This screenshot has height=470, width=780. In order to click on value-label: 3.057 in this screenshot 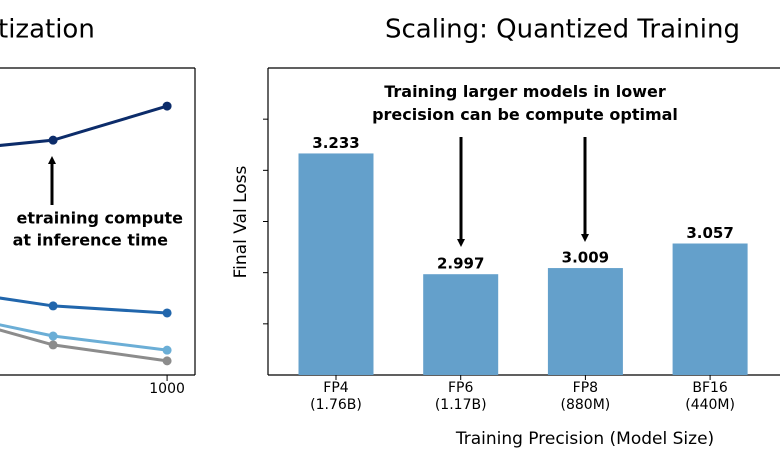, I will do `click(709, 233)`.